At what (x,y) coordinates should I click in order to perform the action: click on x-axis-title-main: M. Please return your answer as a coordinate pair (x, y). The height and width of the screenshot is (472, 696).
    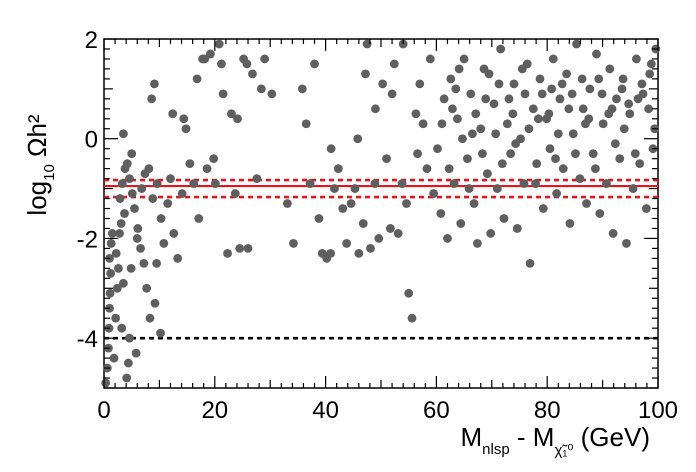
    Looking at the image, I should click on (472, 437).